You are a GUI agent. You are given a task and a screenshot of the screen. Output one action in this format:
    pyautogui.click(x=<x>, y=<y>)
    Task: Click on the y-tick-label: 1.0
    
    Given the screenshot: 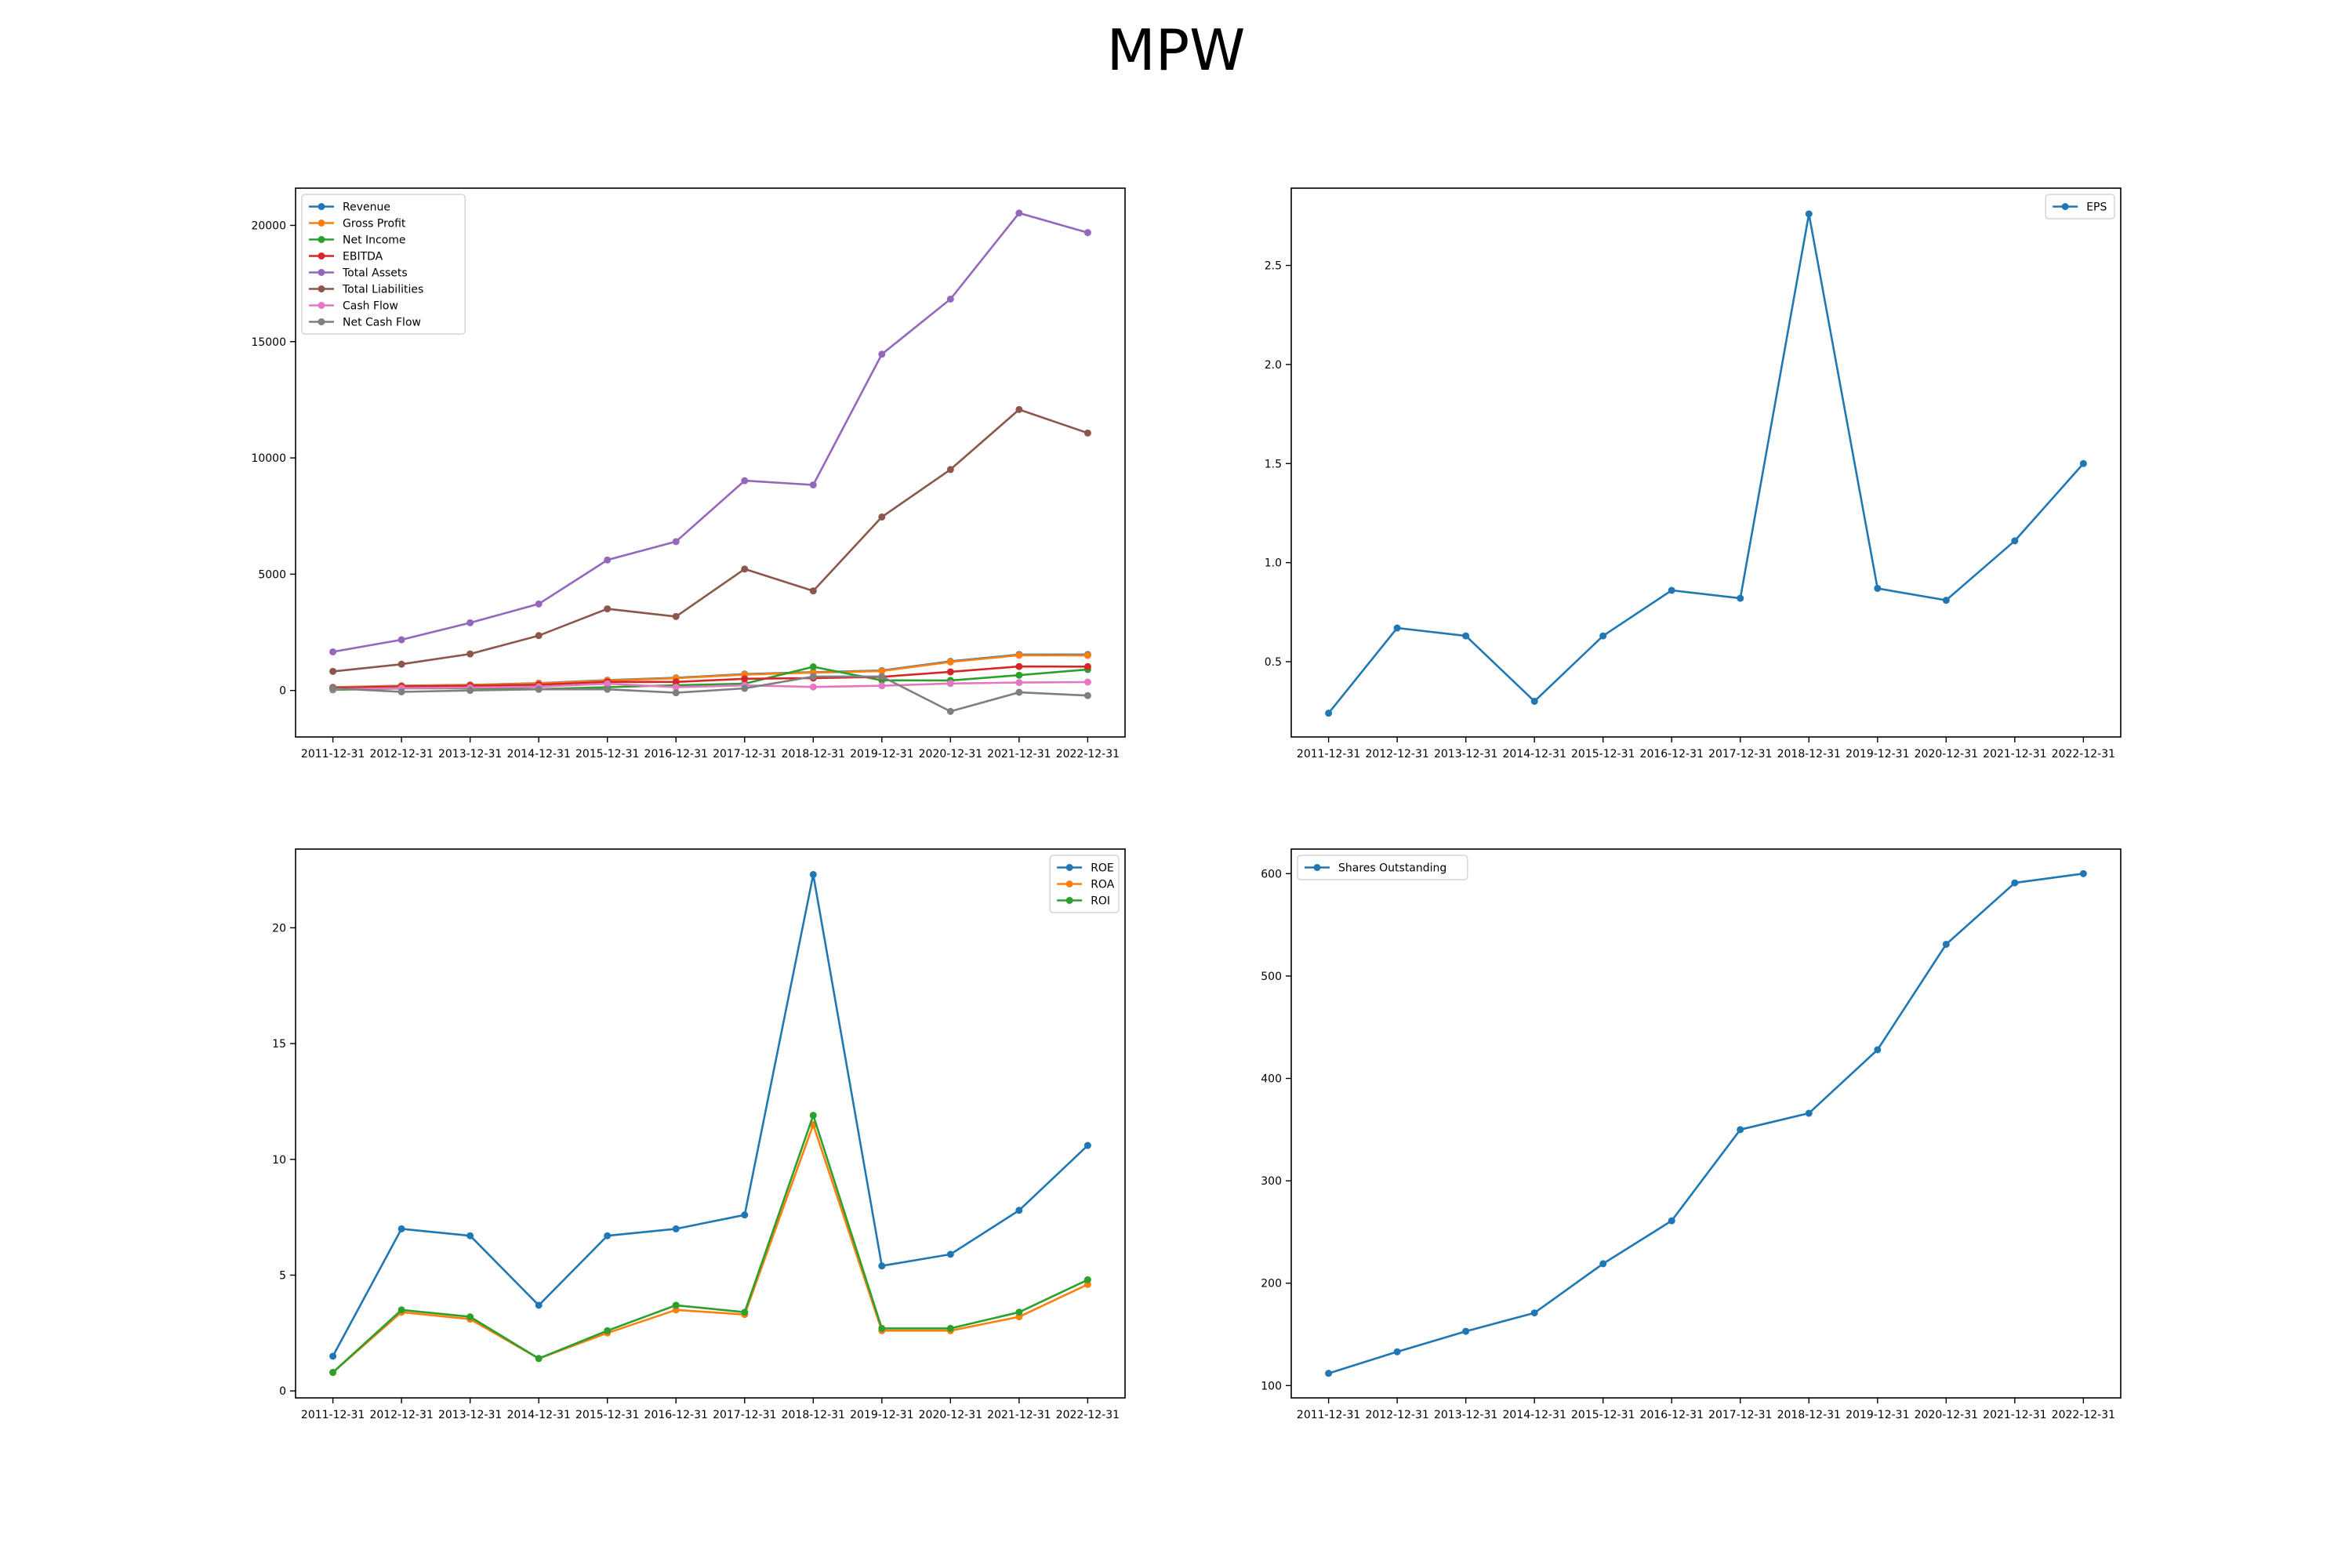 What is the action you would take?
    pyautogui.click(x=1273, y=563)
    